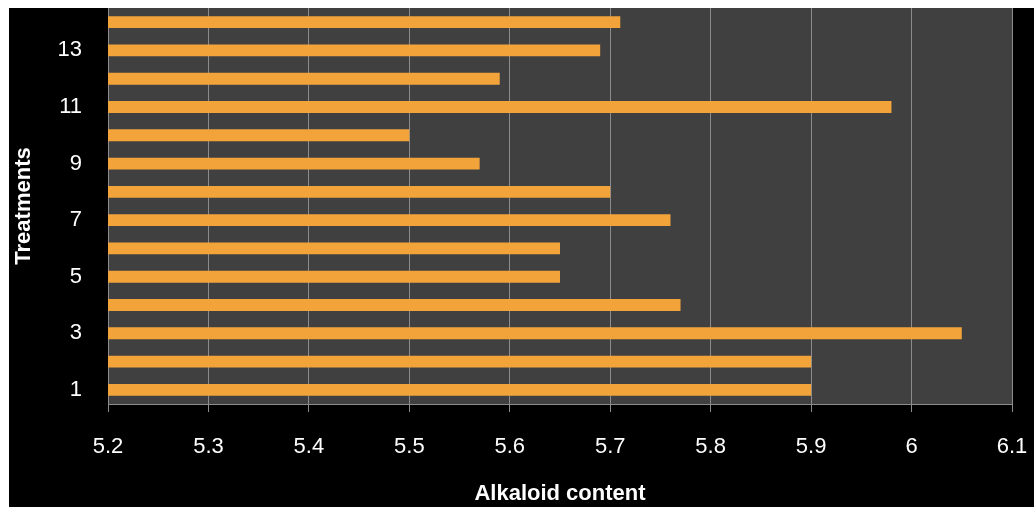  I want to click on x-axis-title: Alkaloid content, so click(560, 492).